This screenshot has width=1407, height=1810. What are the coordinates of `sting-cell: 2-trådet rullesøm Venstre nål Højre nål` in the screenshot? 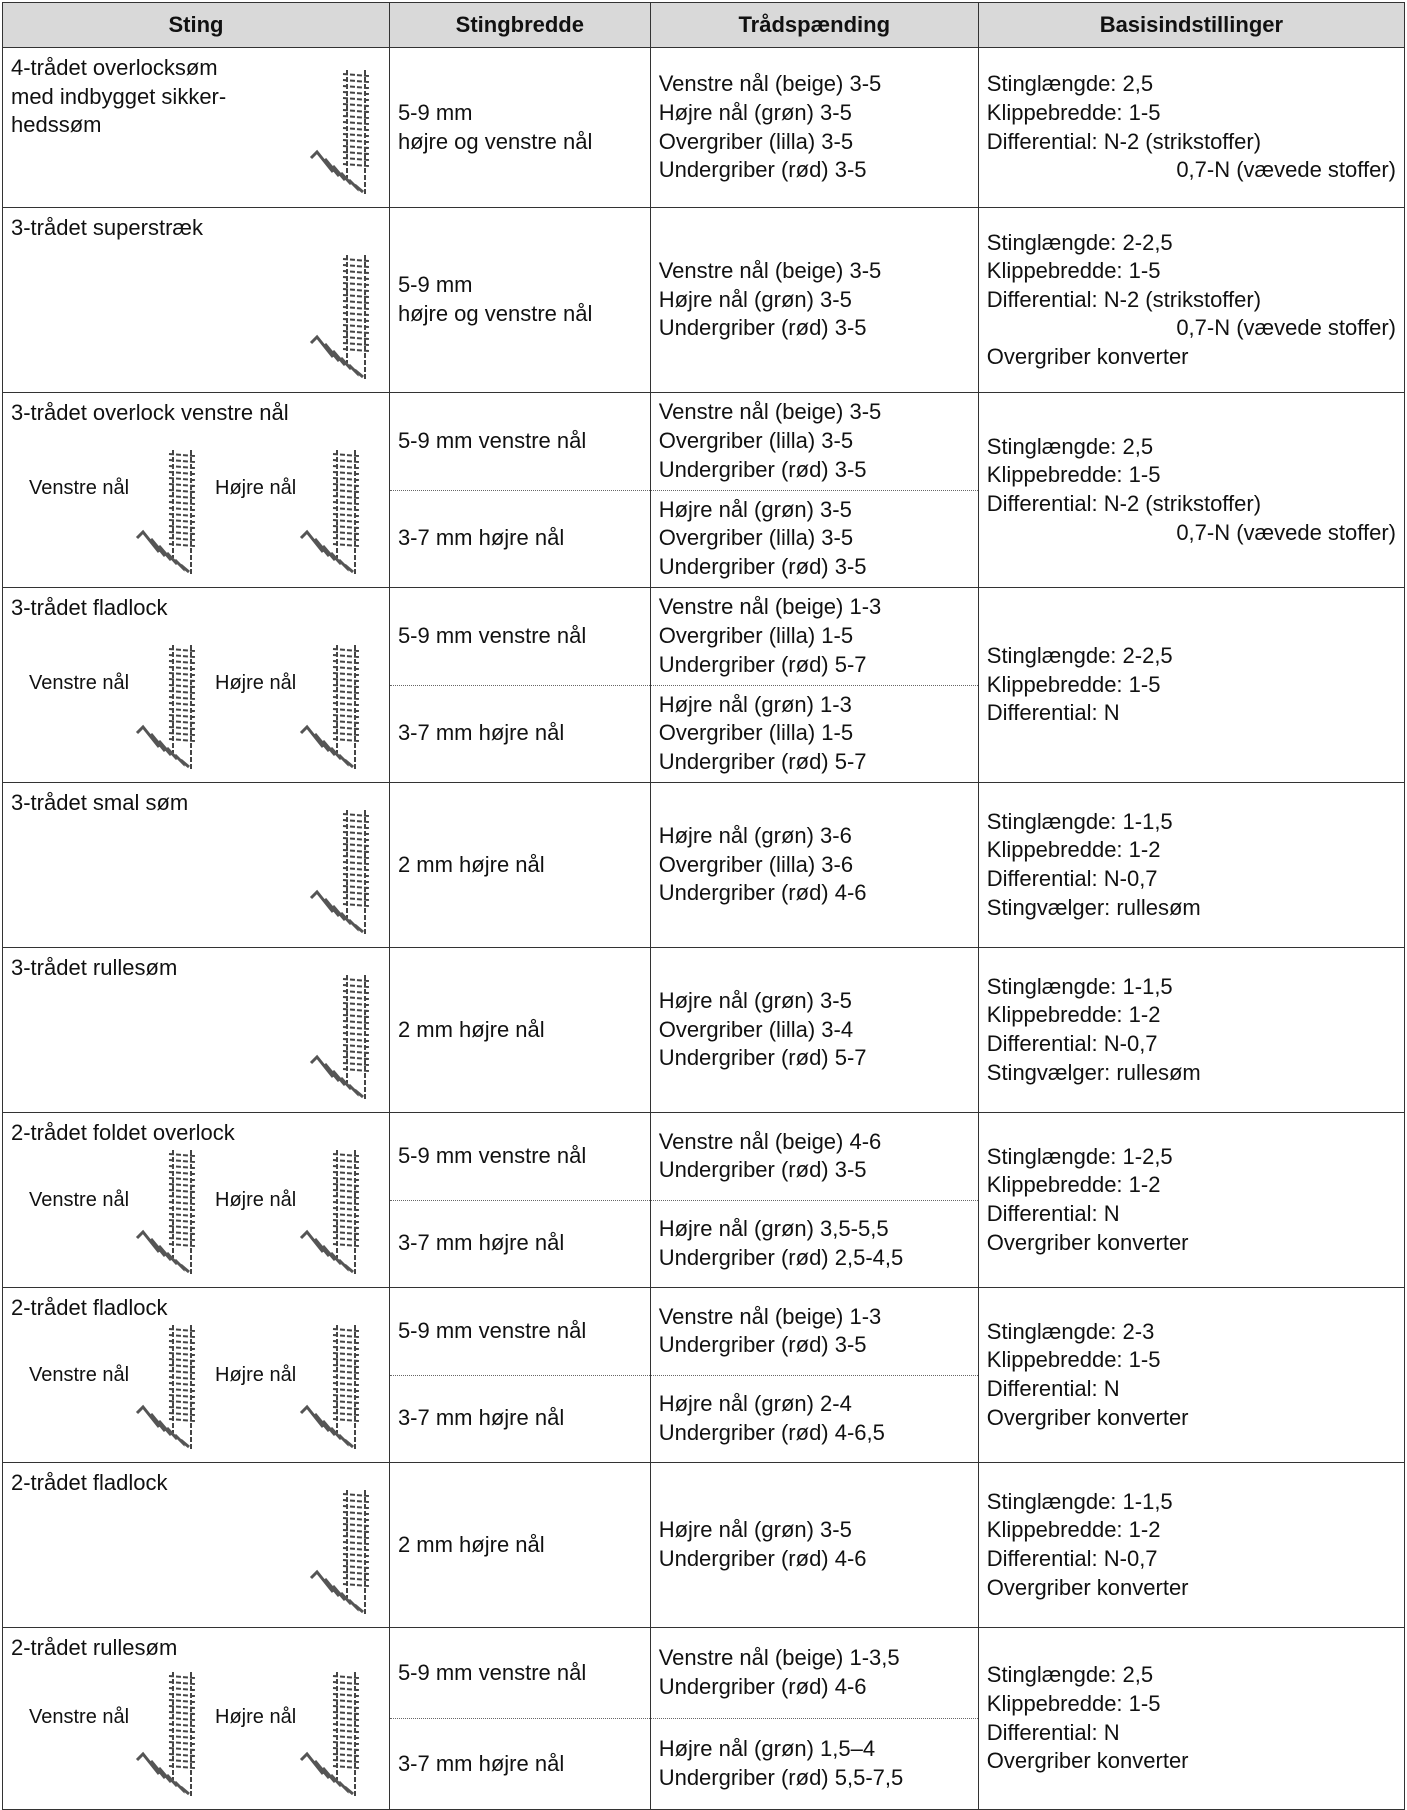 It's located at (196, 1718).